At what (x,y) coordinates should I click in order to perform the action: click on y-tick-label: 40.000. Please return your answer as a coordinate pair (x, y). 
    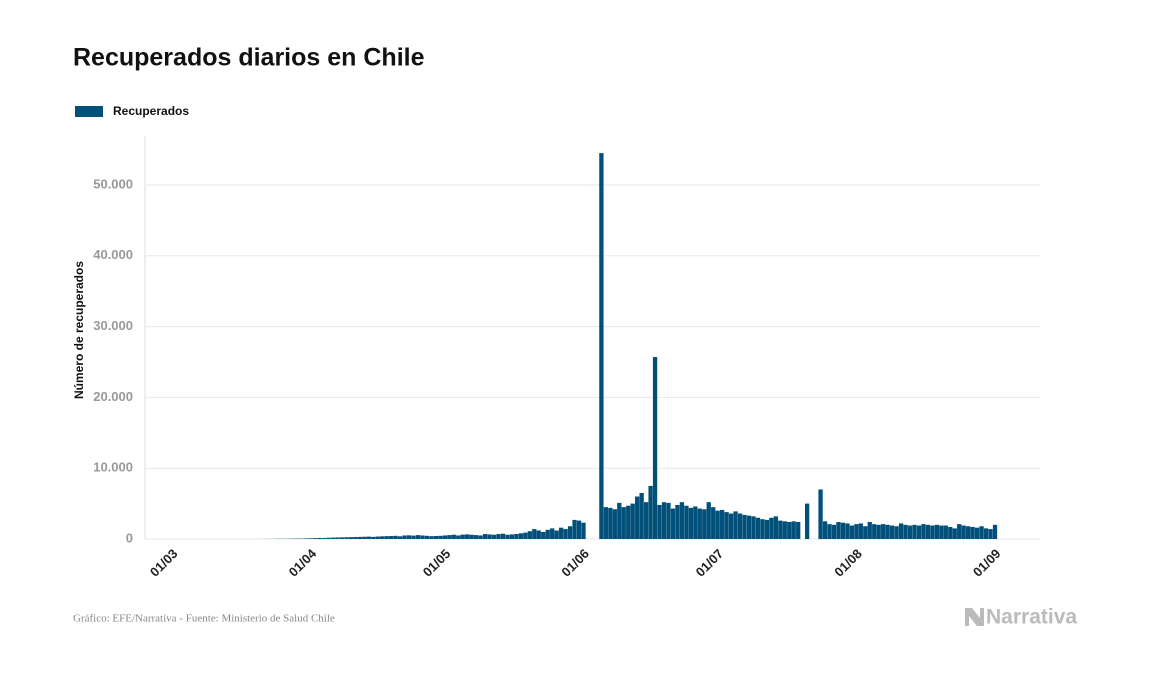
    Looking at the image, I should click on (113, 254).